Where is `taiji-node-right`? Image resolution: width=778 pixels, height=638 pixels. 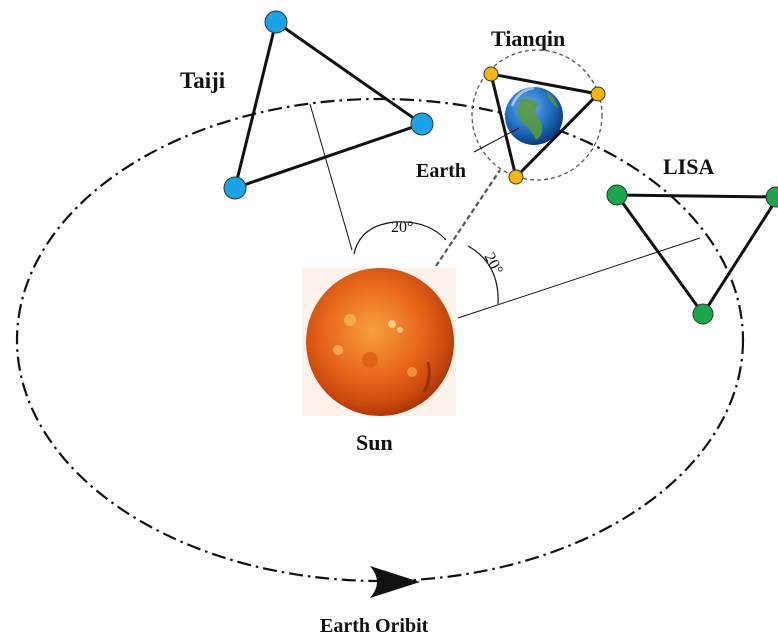 taiji-node-right is located at coordinates (422, 124).